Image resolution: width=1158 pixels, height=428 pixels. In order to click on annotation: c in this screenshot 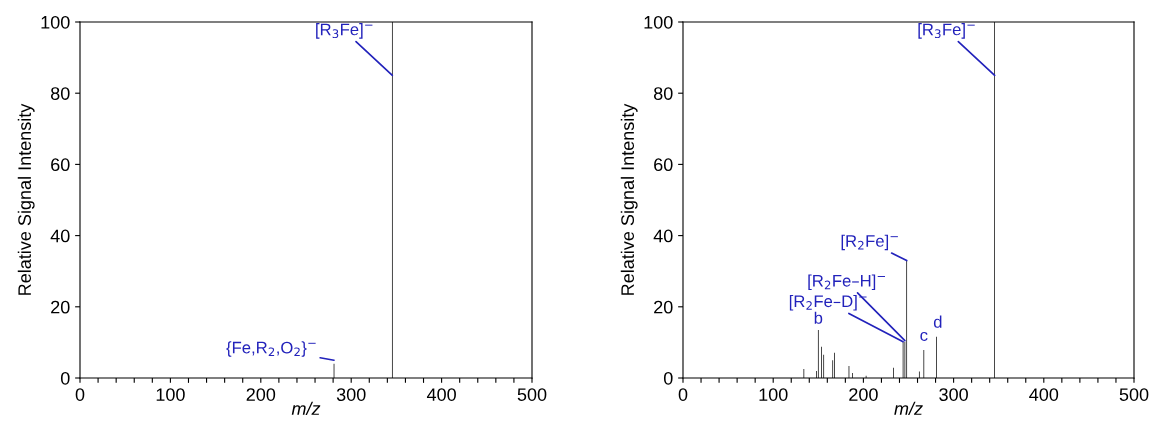, I will do `click(924, 336)`.